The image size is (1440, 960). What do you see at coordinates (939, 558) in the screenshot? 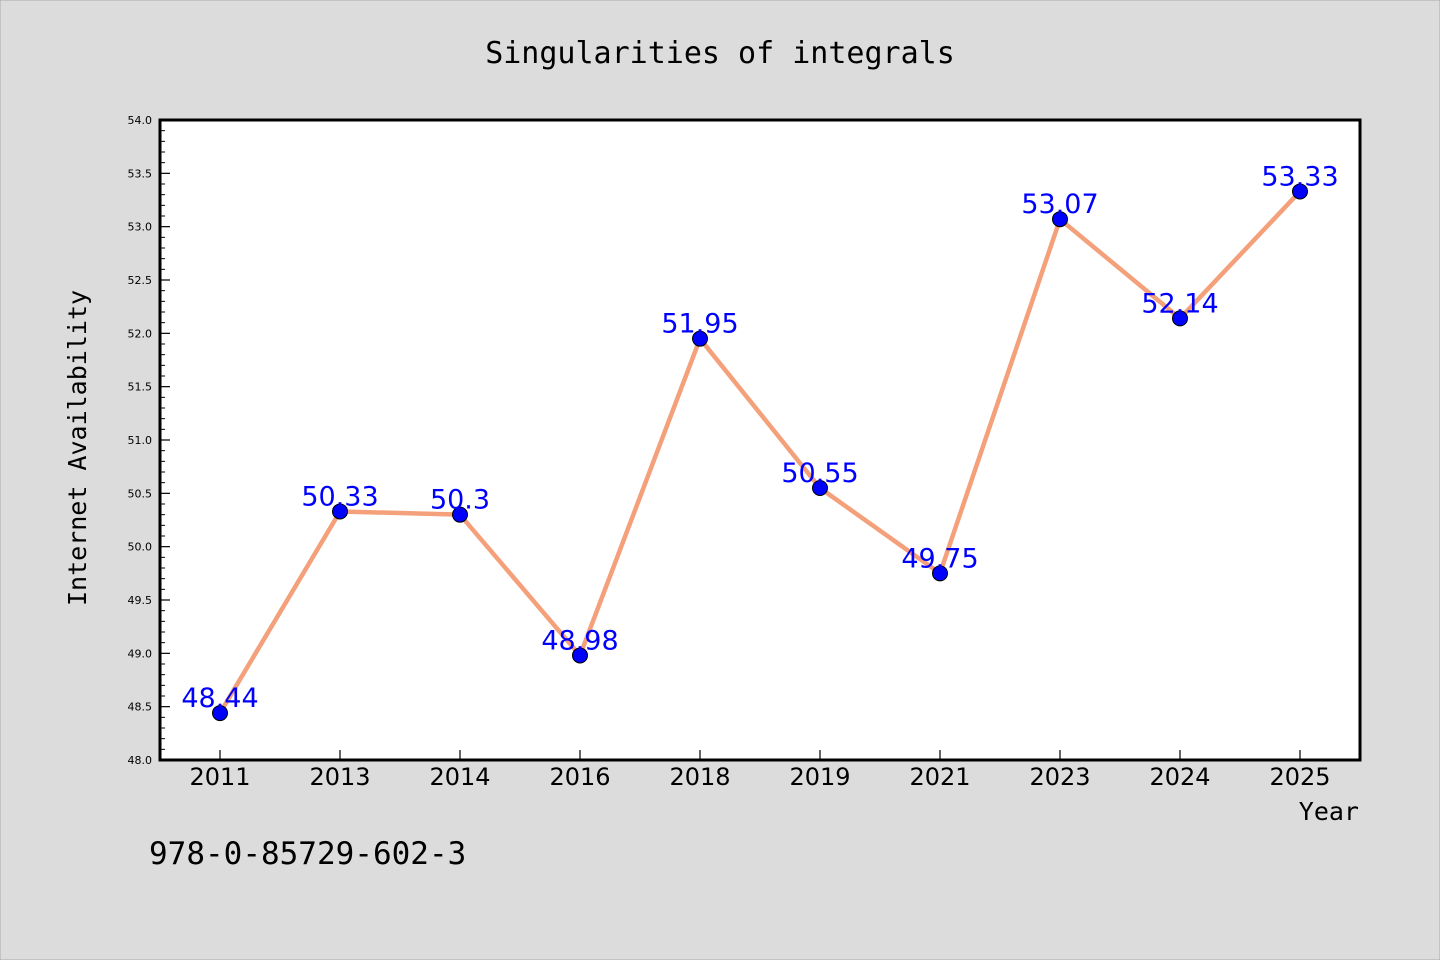
I see `data-value-label: 49.75` at bounding box center [939, 558].